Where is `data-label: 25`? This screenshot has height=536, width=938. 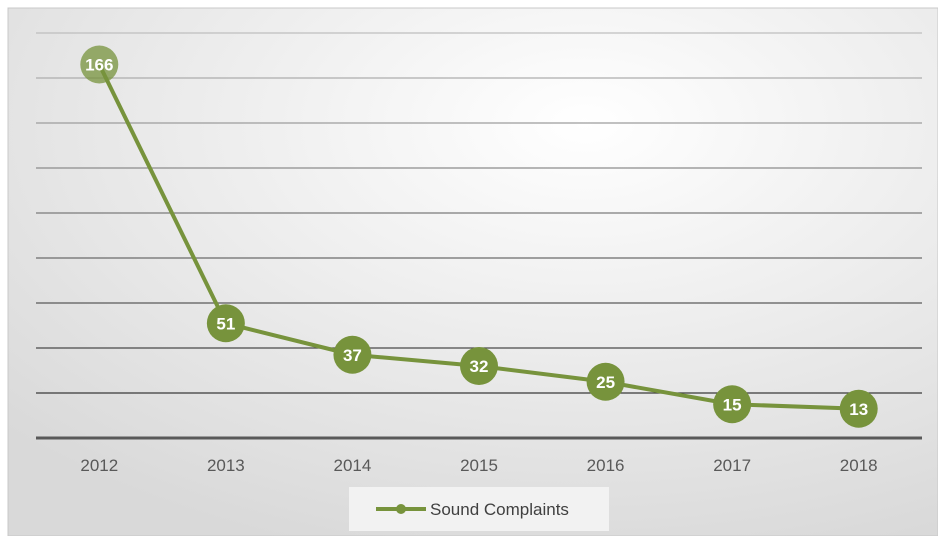
data-label: 25 is located at coordinates (605, 382).